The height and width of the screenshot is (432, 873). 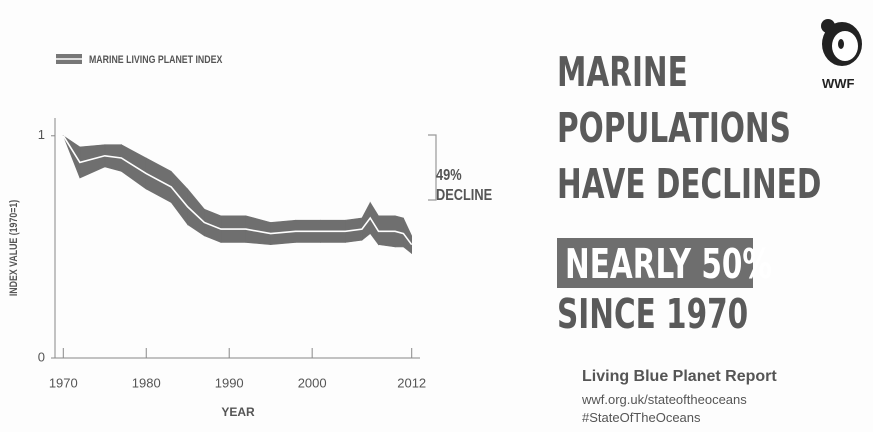 What do you see at coordinates (238, 412) in the screenshot?
I see `x-axis-title: YEAR` at bounding box center [238, 412].